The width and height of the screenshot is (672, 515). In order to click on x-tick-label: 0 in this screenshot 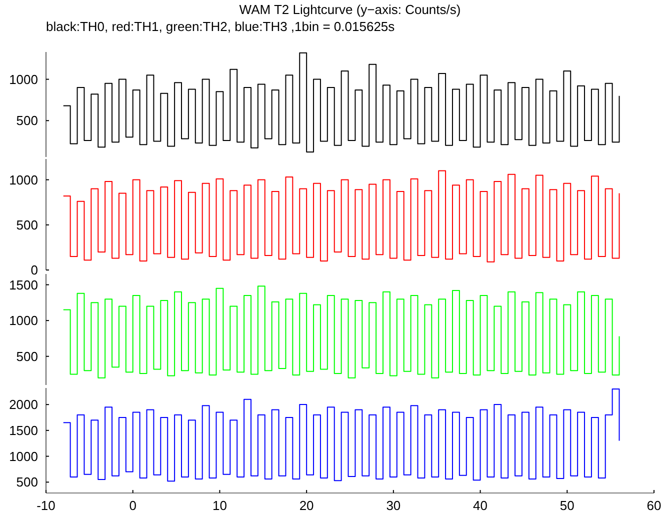, I will do `click(132, 505)`.